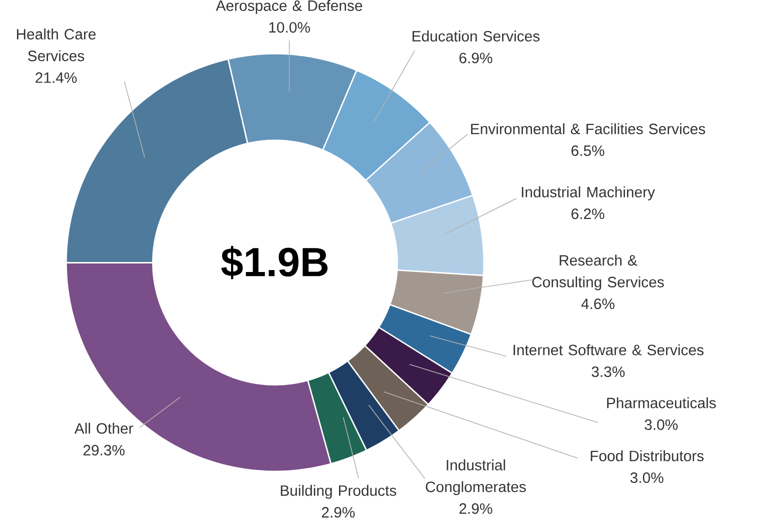 This screenshot has height=518, width=763. What do you see at coordinates (588, 128) in the screenshot?
I see `slice-label: Environmental & Facilities Services` at bounding box center [588, 128].